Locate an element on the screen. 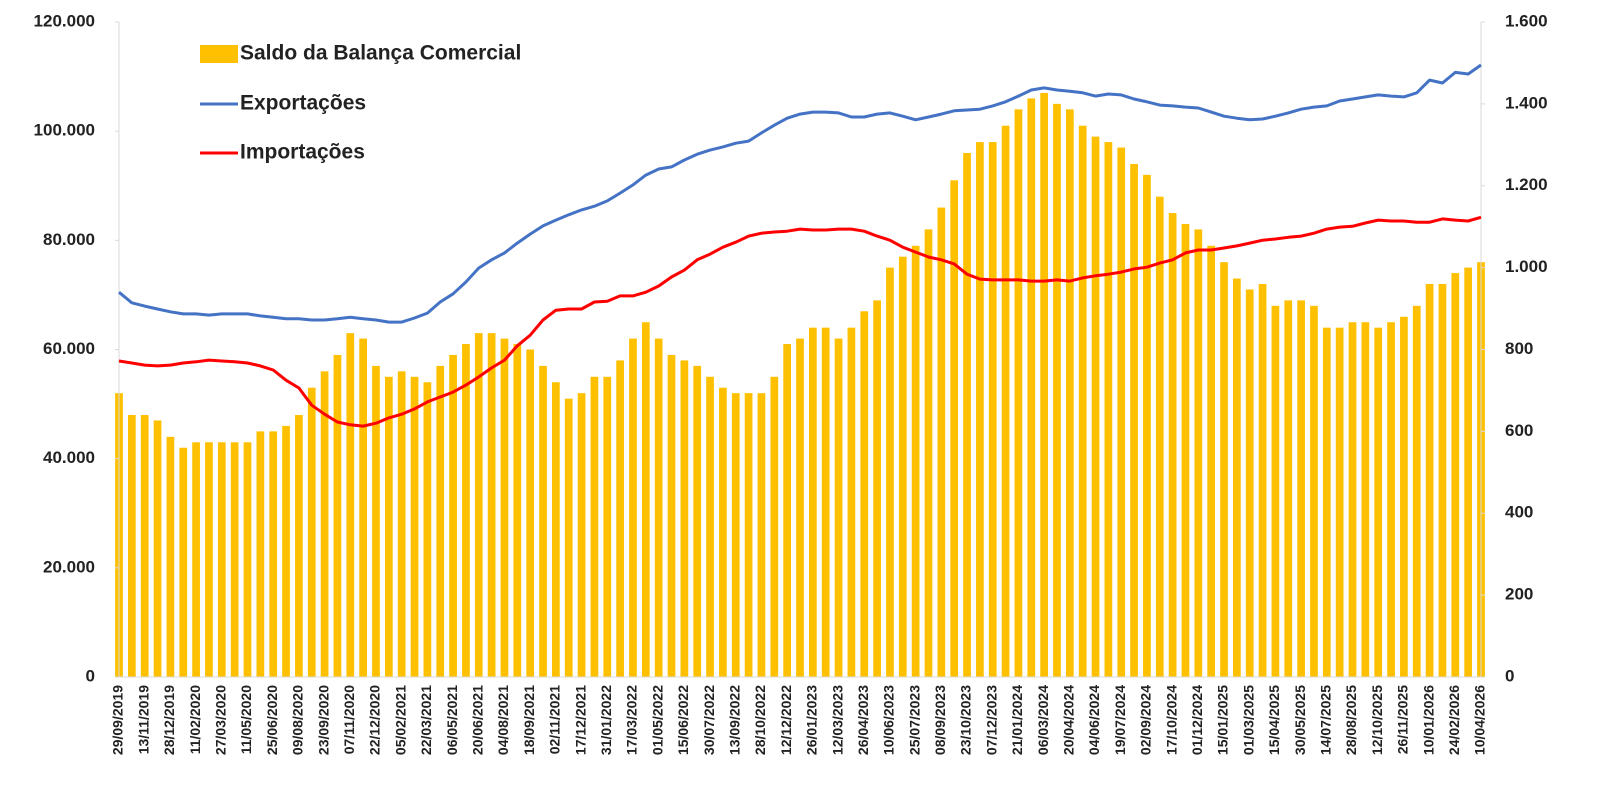  x-tick-label: 23/09/2020 is located at coordinates (323, 720).